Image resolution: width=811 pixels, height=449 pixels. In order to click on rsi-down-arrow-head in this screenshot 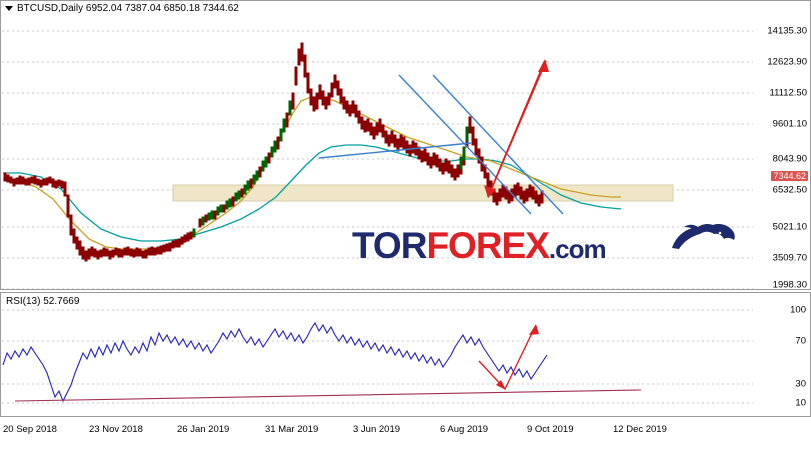, I will do `click(501, 385)`.